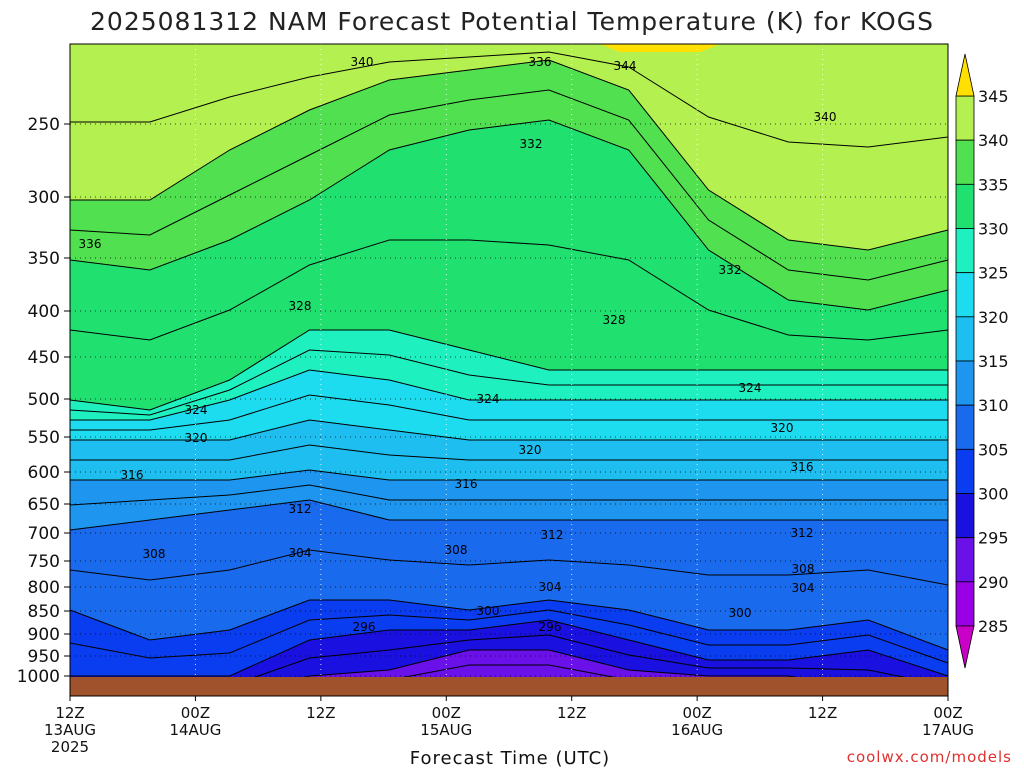  What do you see at coordinates (993, 494) in the screenshot?
I see `colorbar-tick-label: 300` at bounding box center [993, 494].